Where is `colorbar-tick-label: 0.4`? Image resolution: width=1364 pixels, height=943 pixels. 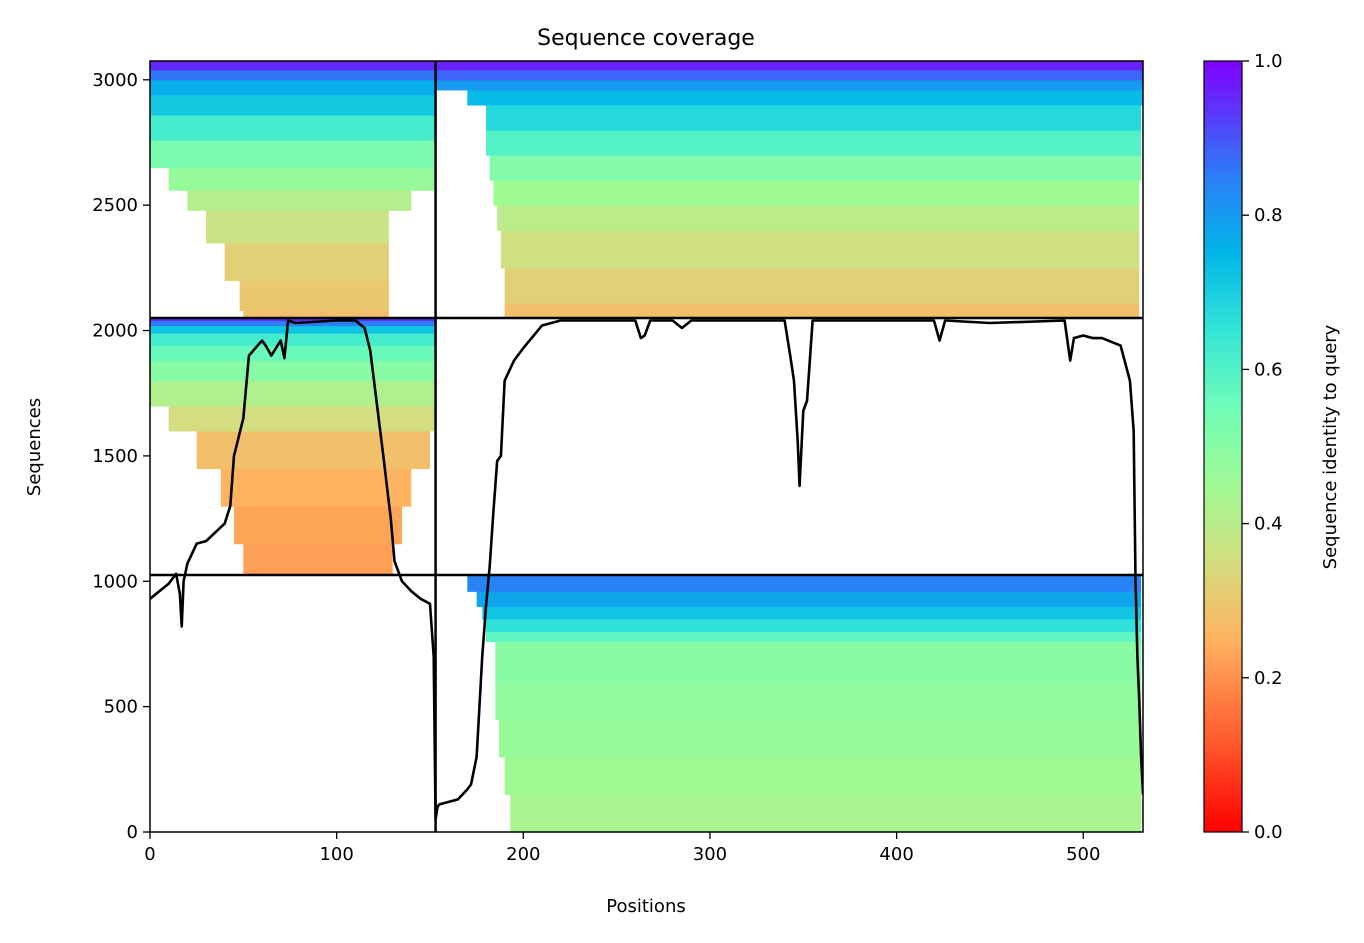
colorbar-tick-label: 0.4 is located at coordinates (1268, 524).